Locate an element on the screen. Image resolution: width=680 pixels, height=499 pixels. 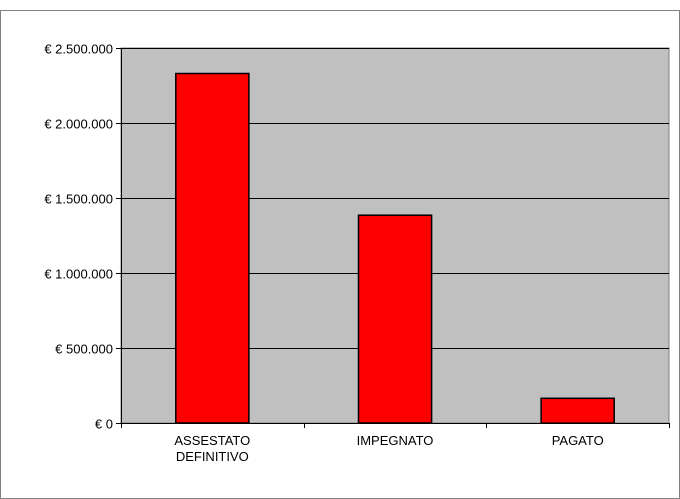
x-axis: ASSESTATO DEFINITIVO IMPEGNATO PAGATO is located at coordinates (395, 443).